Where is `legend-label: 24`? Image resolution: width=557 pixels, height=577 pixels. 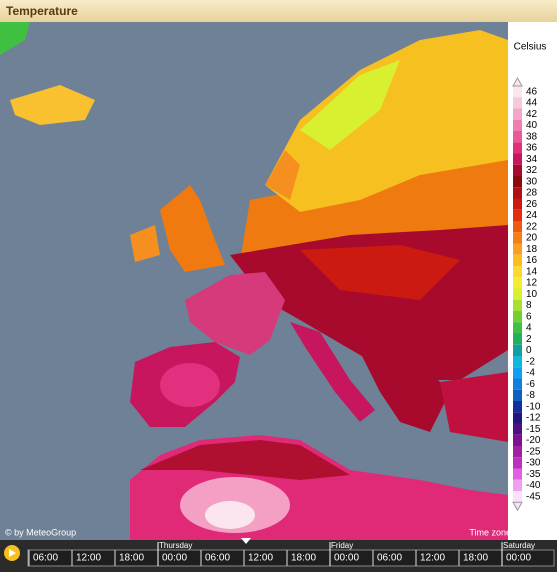
legend-label: 24 is located at coordinates (532, 215).